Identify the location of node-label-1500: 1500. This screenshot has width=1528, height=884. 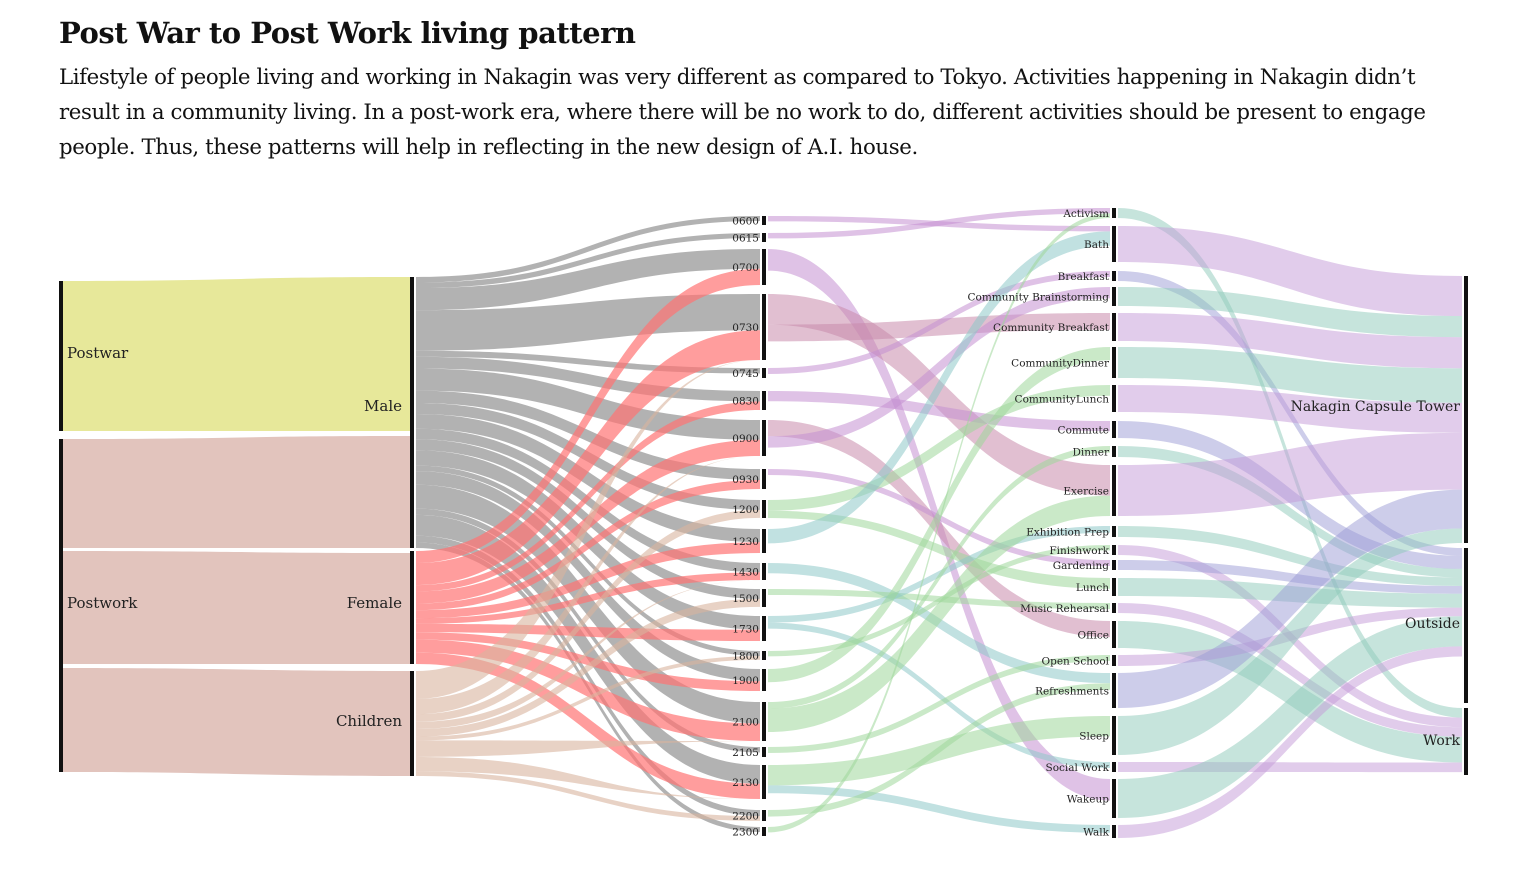
(745, 599).